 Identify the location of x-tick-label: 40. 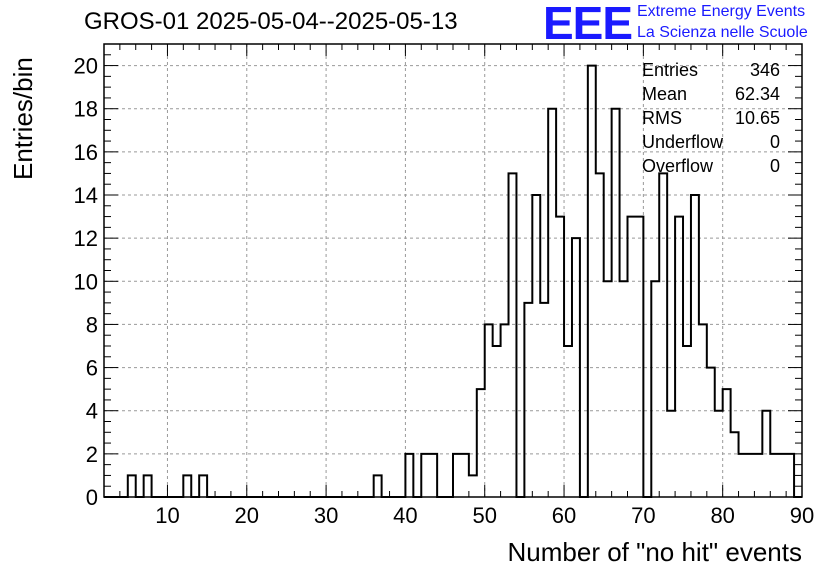
(405, 515).